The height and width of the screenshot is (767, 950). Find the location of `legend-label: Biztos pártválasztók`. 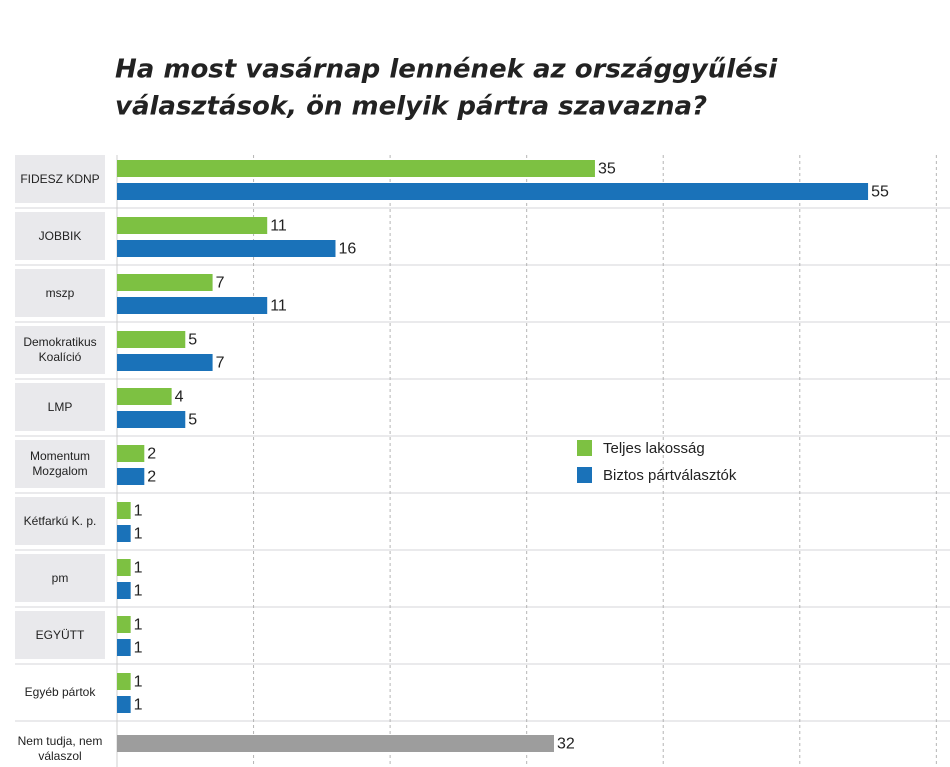

legend-label: Biztos pártválasztók is located at coordinates (670, 475).